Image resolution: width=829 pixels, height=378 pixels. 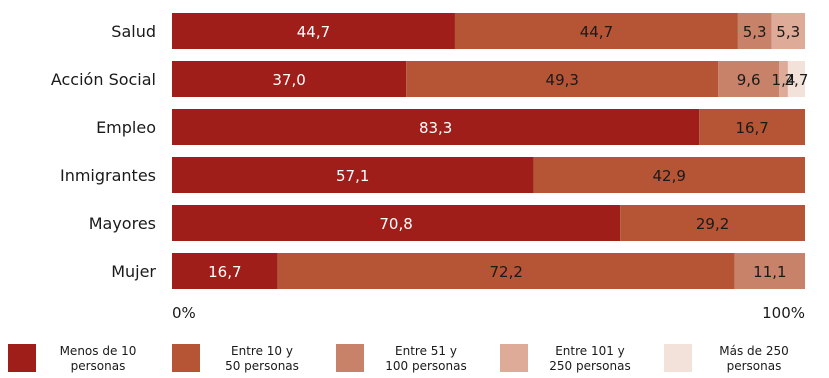 I want to click on value-label: 37,0, so click(x=288, y=80).